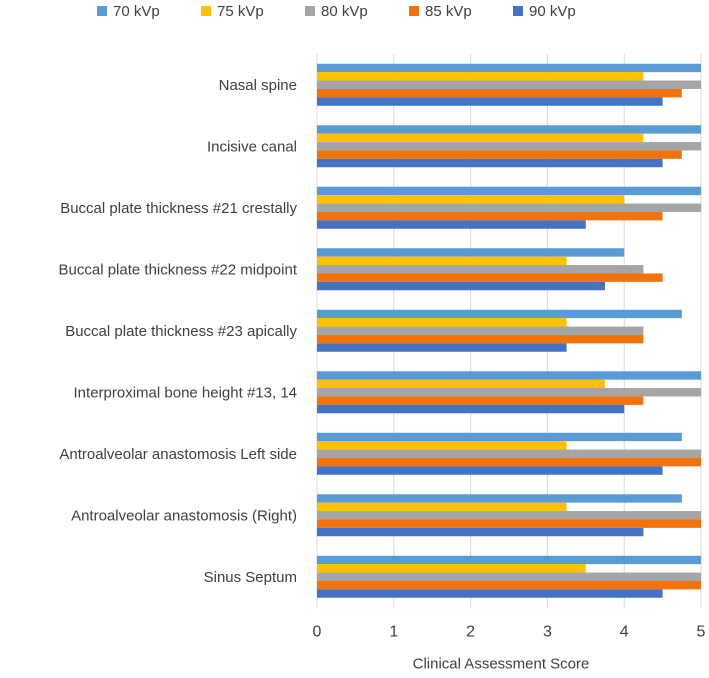  Describe the element at coordinates (461, 384) in the screenshot. I see `bar-interproximal-bone-height-13-14-75-kvp` at that location.